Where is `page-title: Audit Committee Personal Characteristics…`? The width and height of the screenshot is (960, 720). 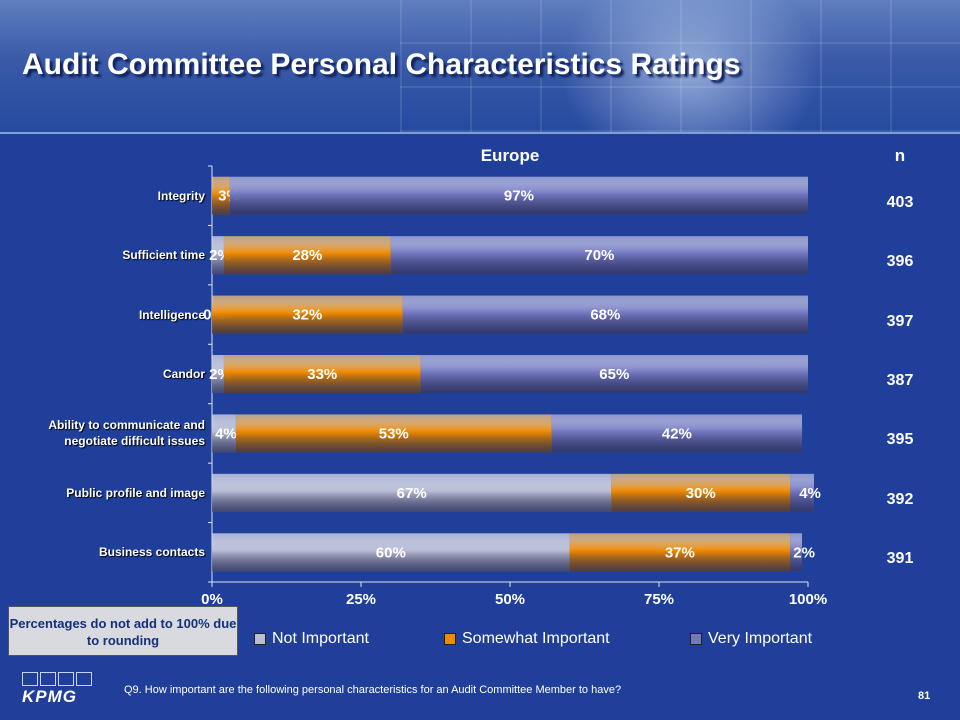
page-title: Audit Committee Personal Characteristics… is located at coordinates (381, 64).